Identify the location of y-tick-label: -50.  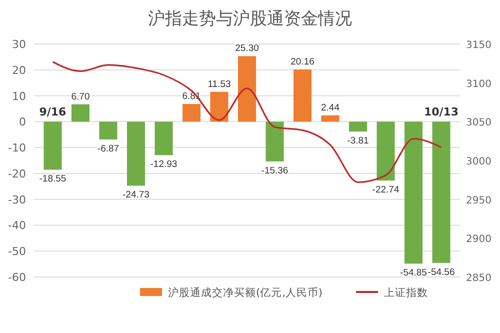
(17, 251).